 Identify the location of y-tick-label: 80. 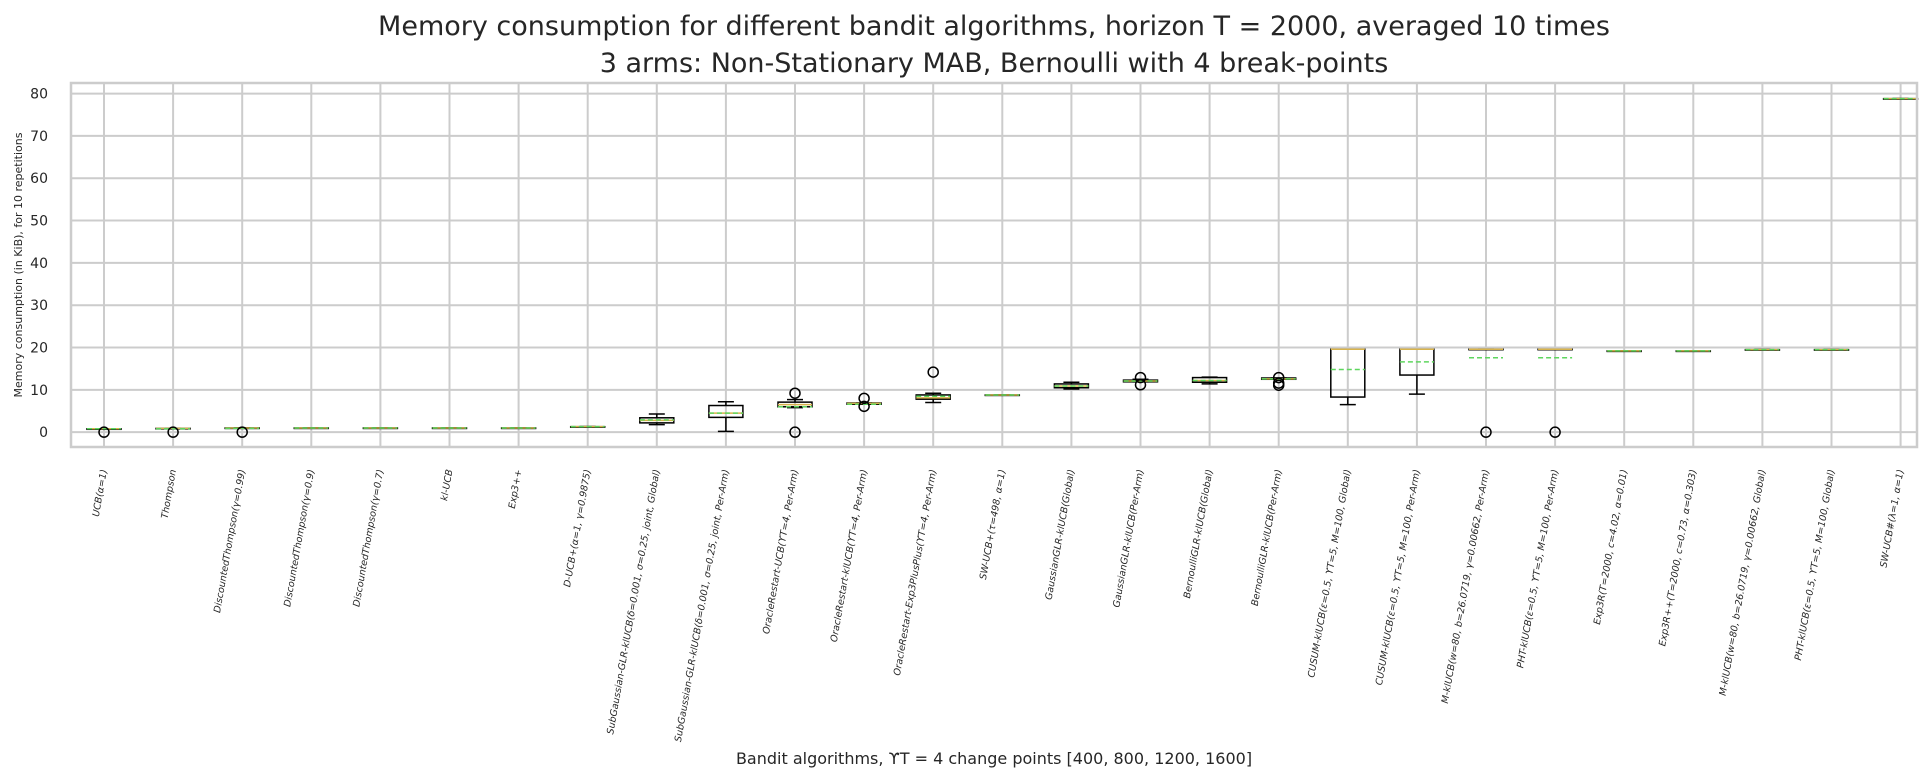
(39, 95).